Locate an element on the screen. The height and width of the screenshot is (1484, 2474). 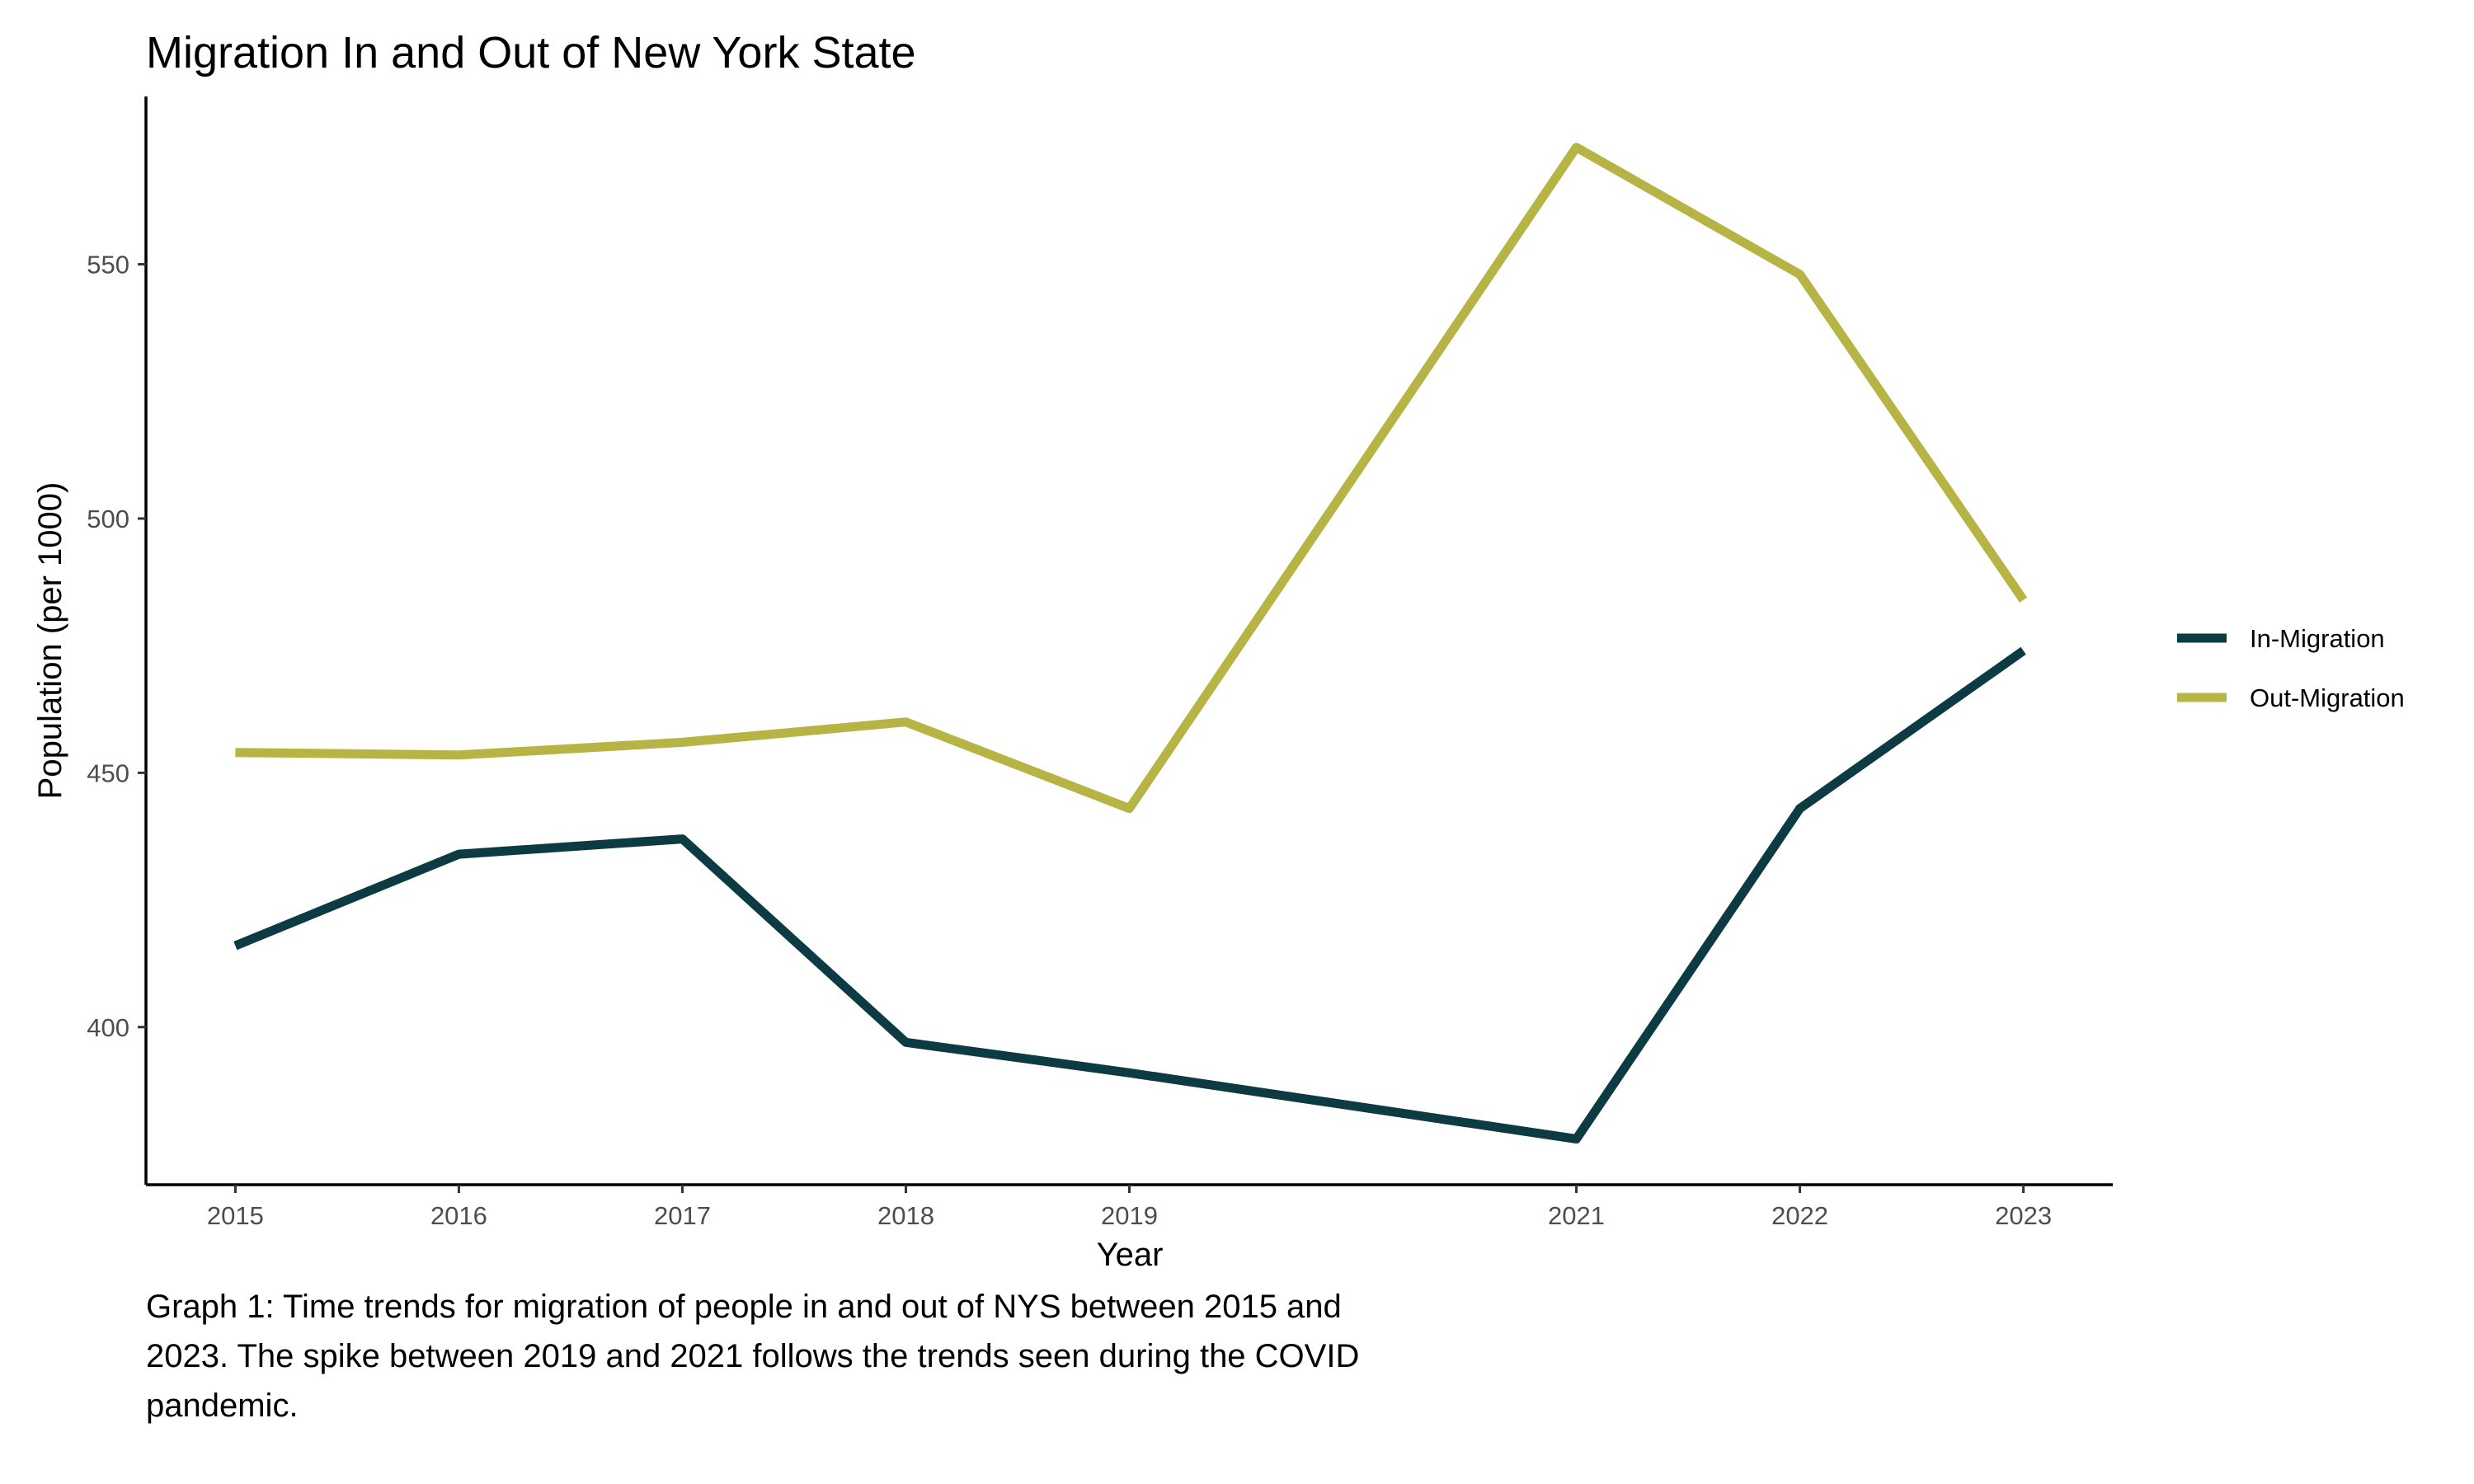
x-axis-ticks: 2015 2016 2017 2018 2019 2021 2022 2023 is located at coordinates (1129, 1207).